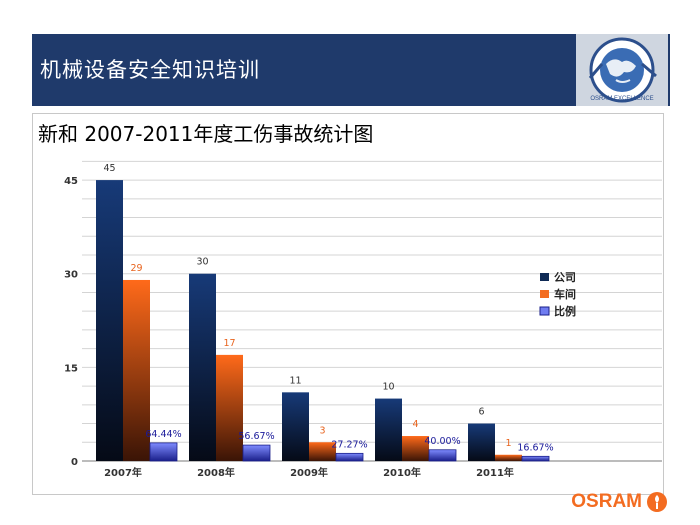 This screenshot has width=700, height=525. Describe the element at coordinates (229, 343) in the screenshot. I see `data-label-workshop: 17` at that location.